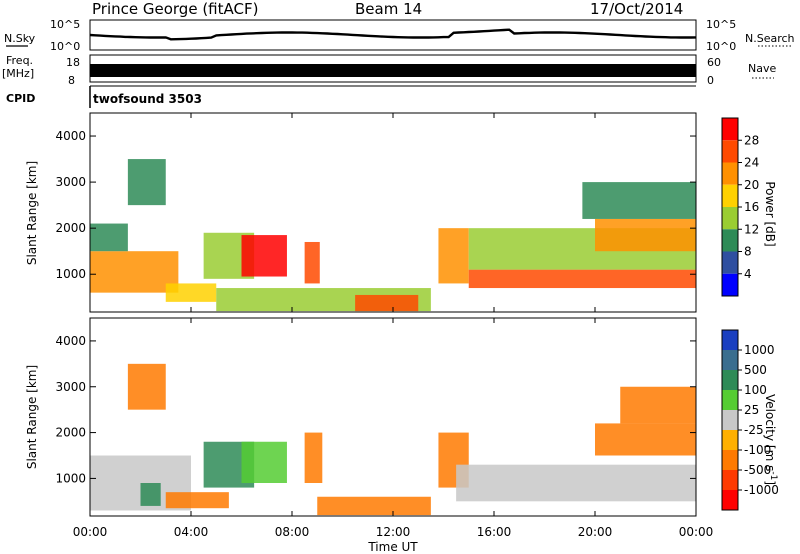 Image resolution: width=800 pixels, height=554 pixels. Describe the element at coordinates (740, 207) in the screenshot. I see `power-colorbar: 28 24 20 16 12 8 4` at that location.